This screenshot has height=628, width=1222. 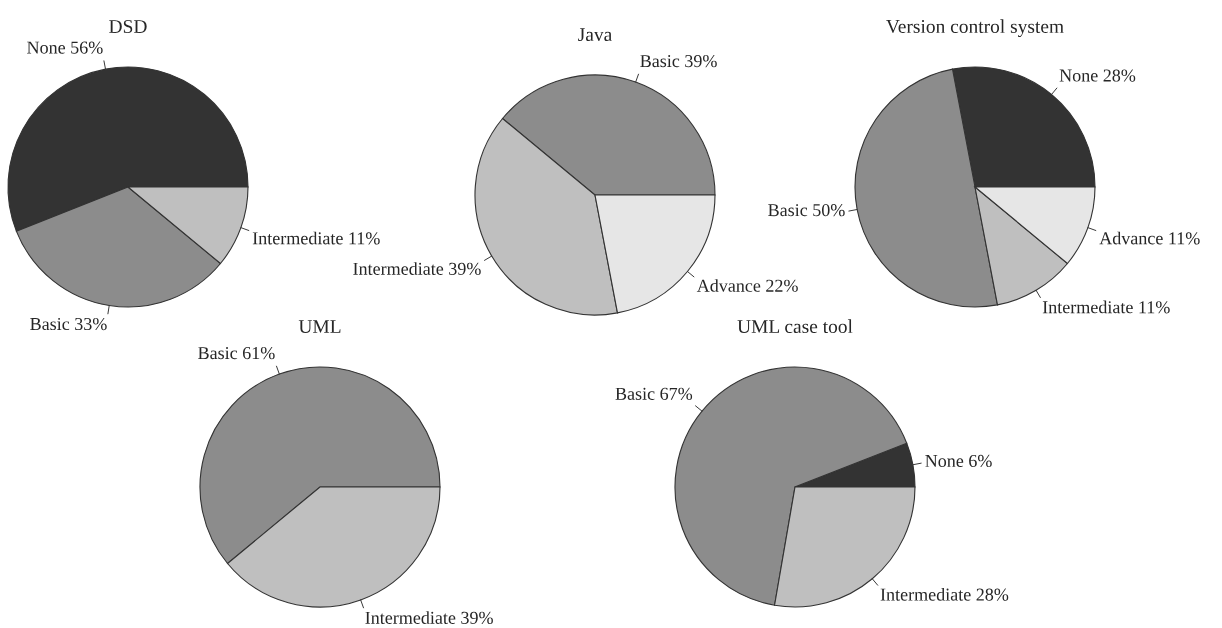 I want to click on chart-title: Java, so click(x=595, y=35).